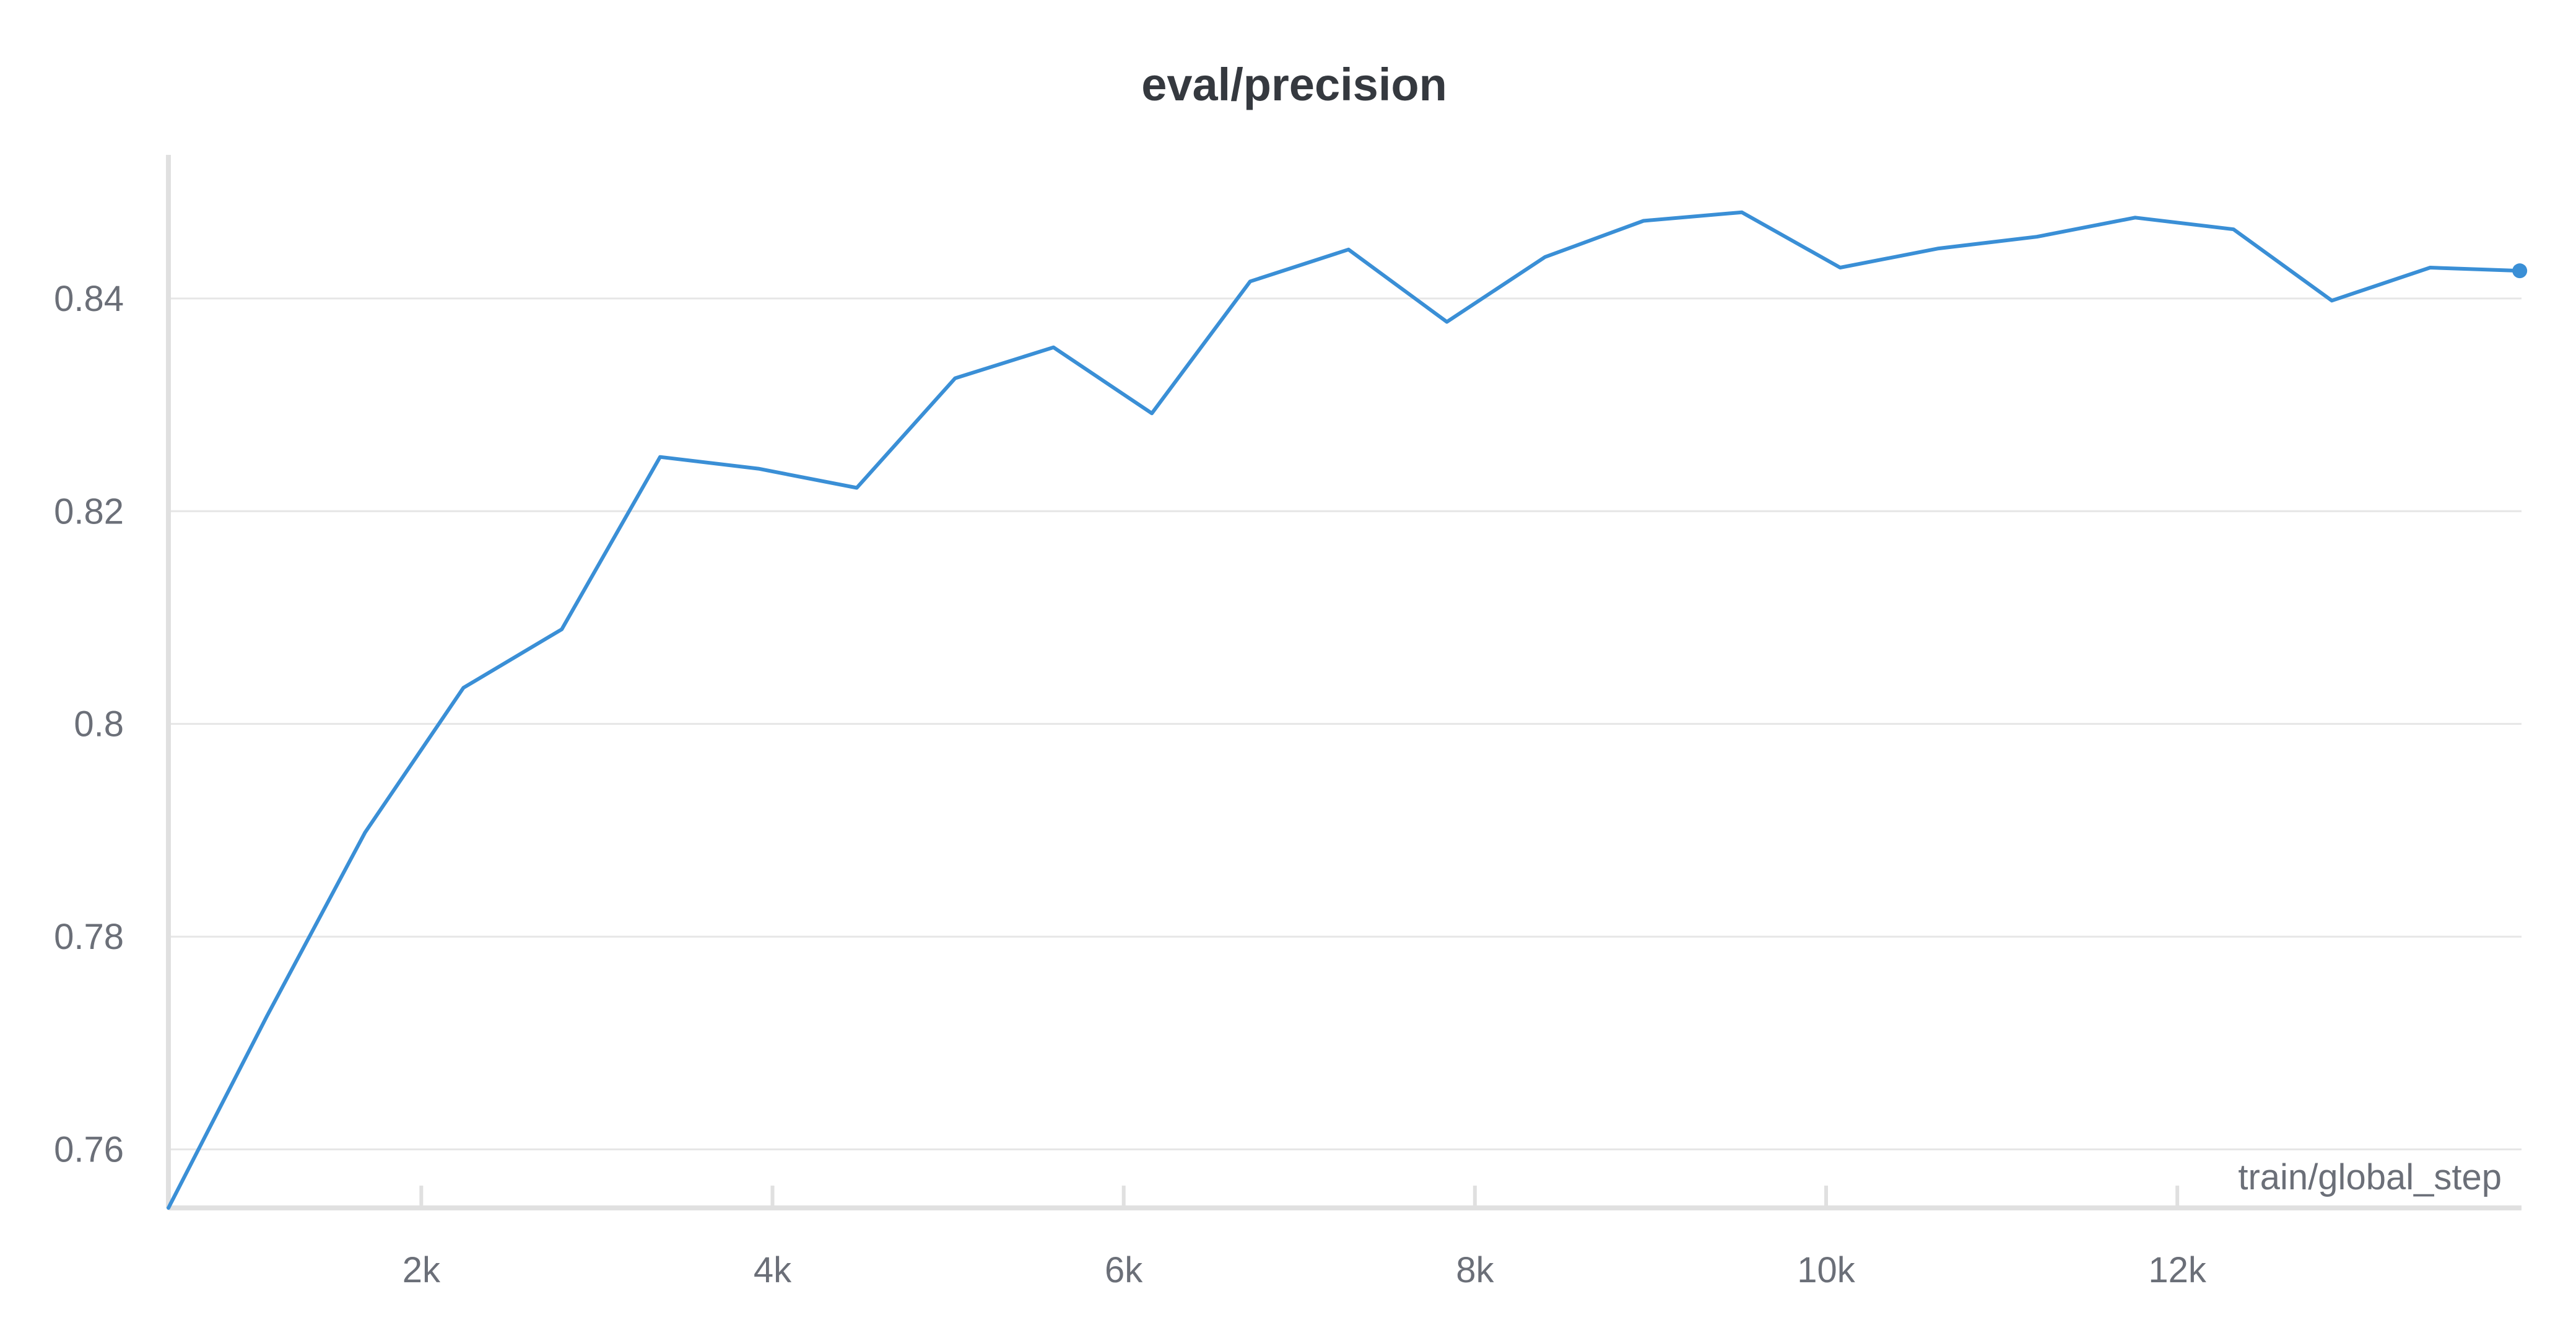 This screenshot has height=1338, width=2576. What do you see at coordinates (773, 1270) in the screenshot?
I see `x-tick-label: 4k` at bounding box center [773, 1270].